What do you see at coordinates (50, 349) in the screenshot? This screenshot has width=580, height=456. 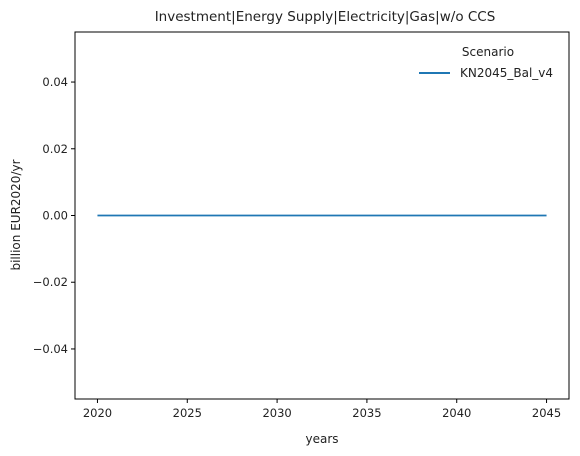 I see `y-tick-label: −0.04` at bounding box center [50, 349].